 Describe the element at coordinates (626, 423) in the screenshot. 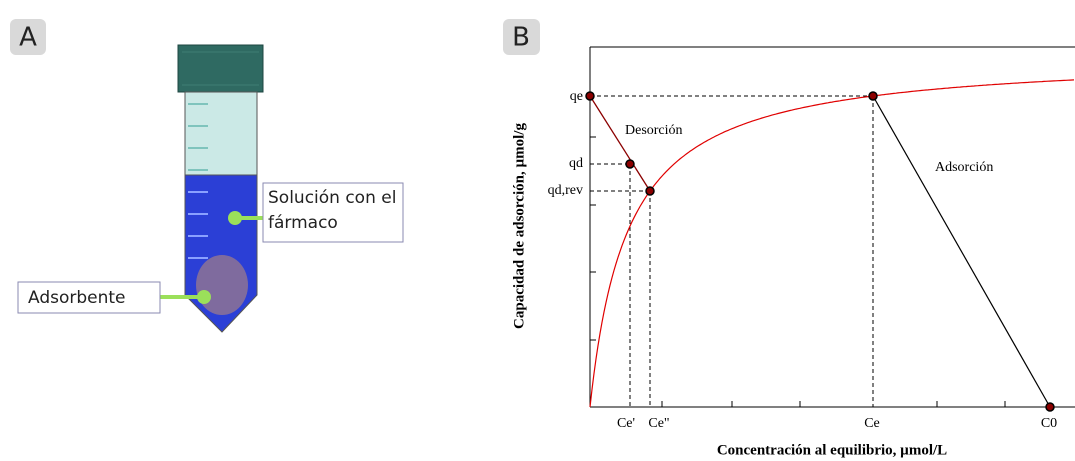

I see `x-label: Ce'` at that location.